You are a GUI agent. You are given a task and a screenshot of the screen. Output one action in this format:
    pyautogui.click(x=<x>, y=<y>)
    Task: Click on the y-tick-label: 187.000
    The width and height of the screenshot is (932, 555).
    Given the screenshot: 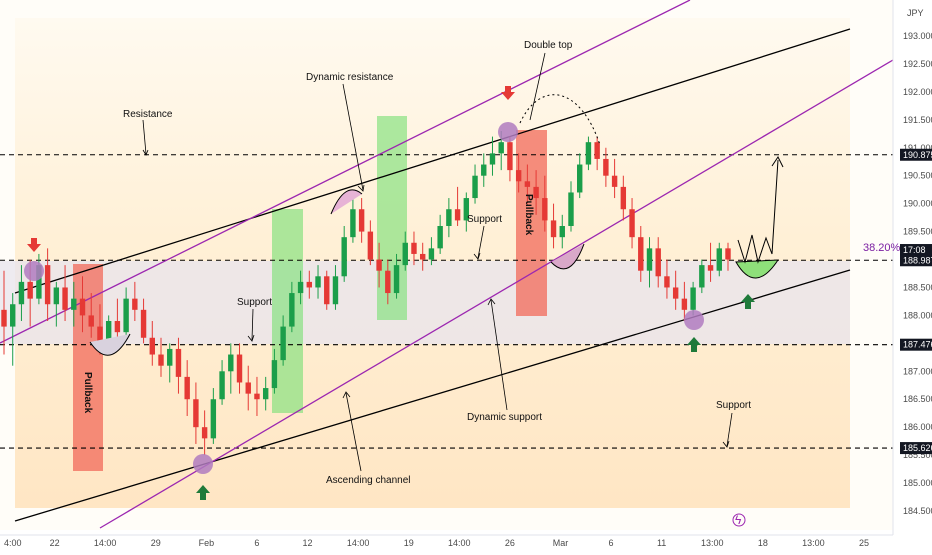 What is the action you would take?
    pyautogui.click(x=917, y=371)
    